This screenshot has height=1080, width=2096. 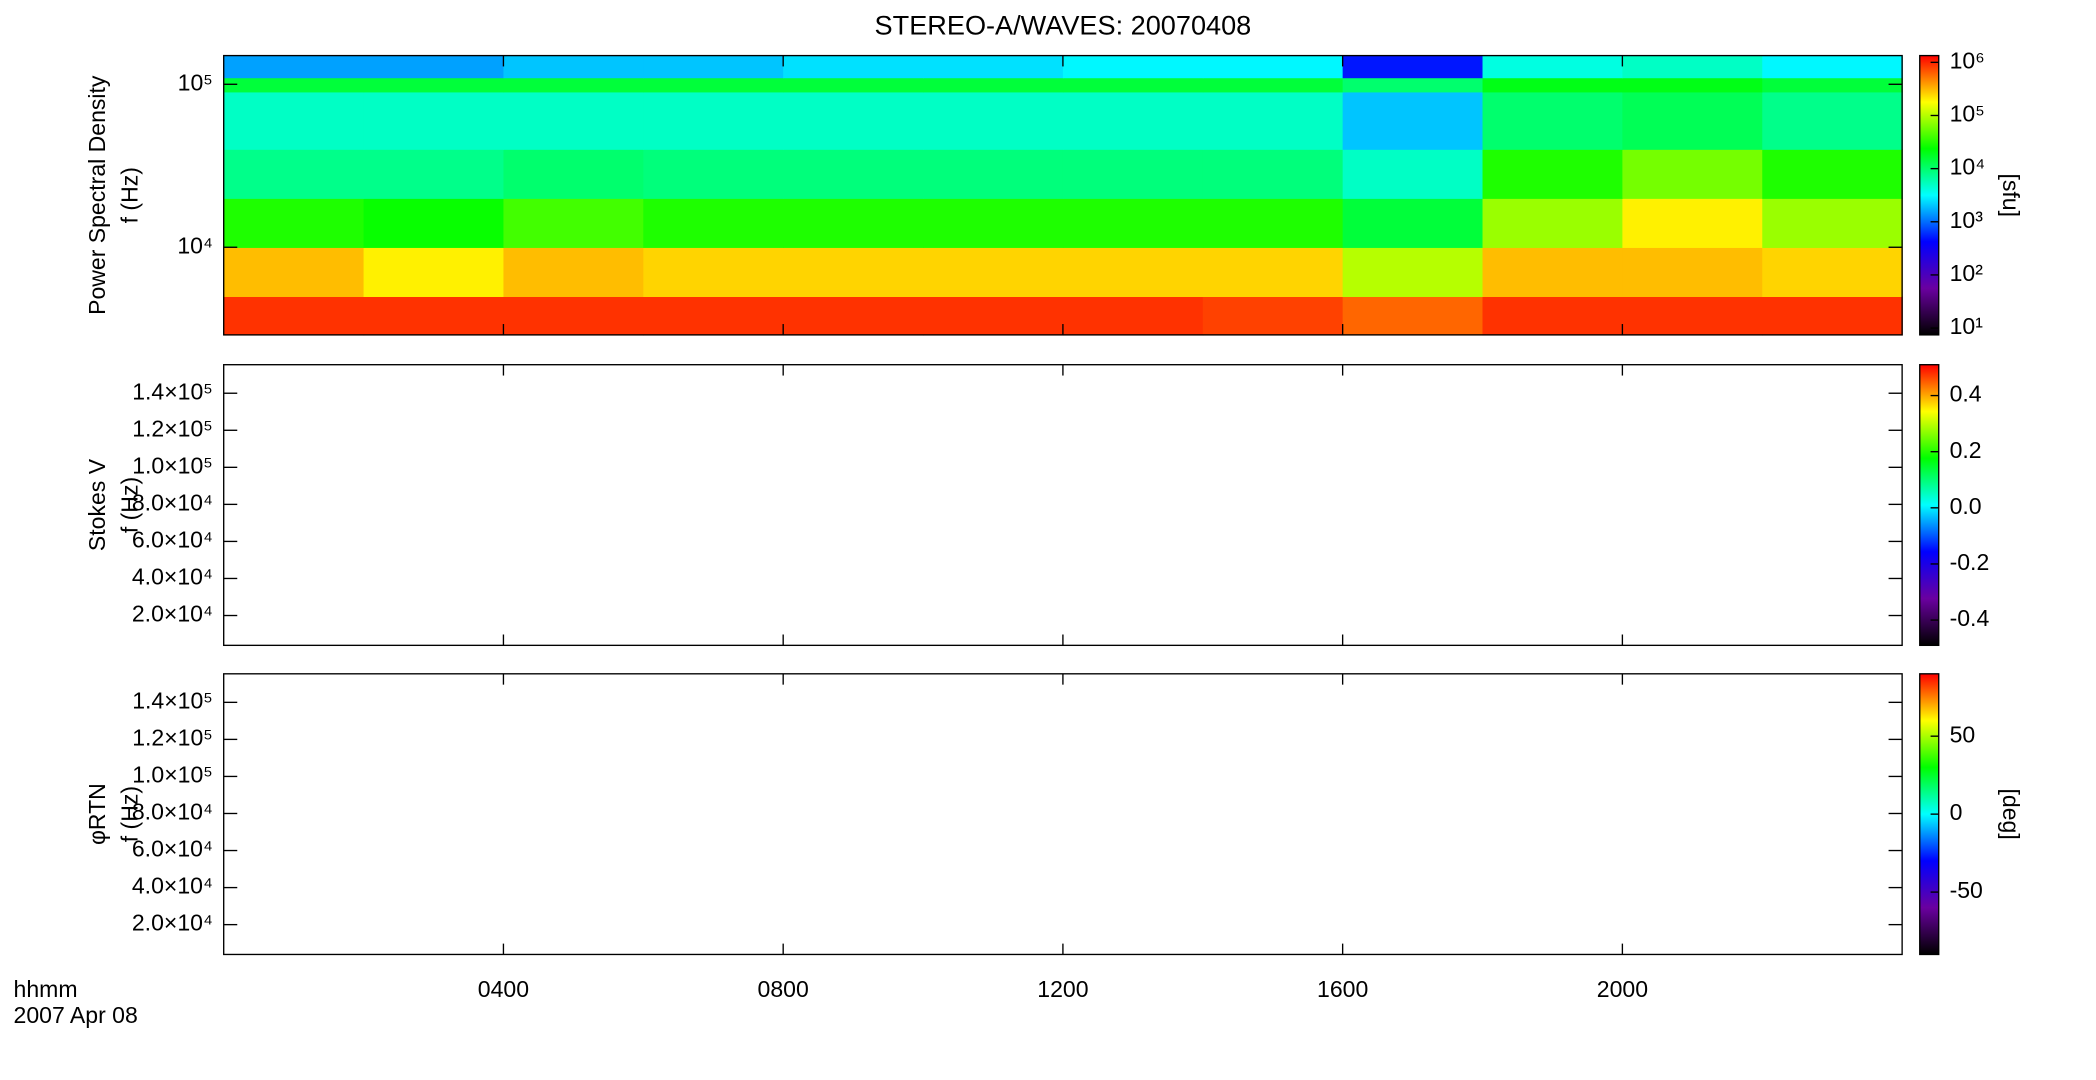 I want to click on y-tick-label: 1.2×10⁵, so click(x=172, y=737).